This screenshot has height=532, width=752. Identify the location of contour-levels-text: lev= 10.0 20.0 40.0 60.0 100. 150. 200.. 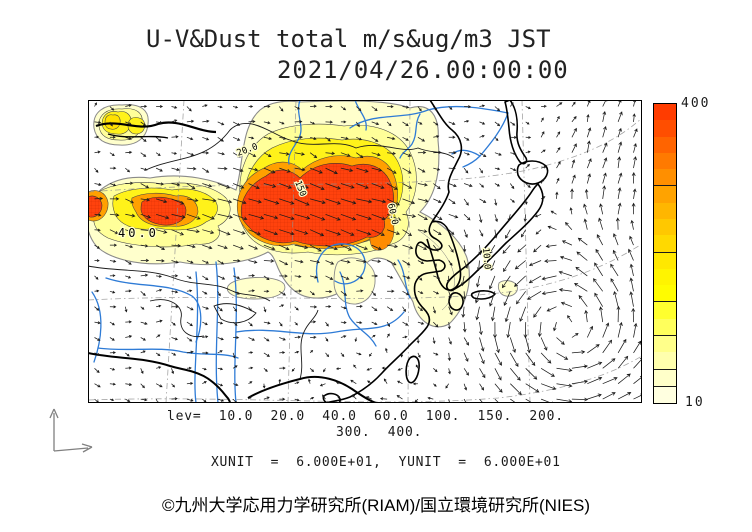
(365, 416).